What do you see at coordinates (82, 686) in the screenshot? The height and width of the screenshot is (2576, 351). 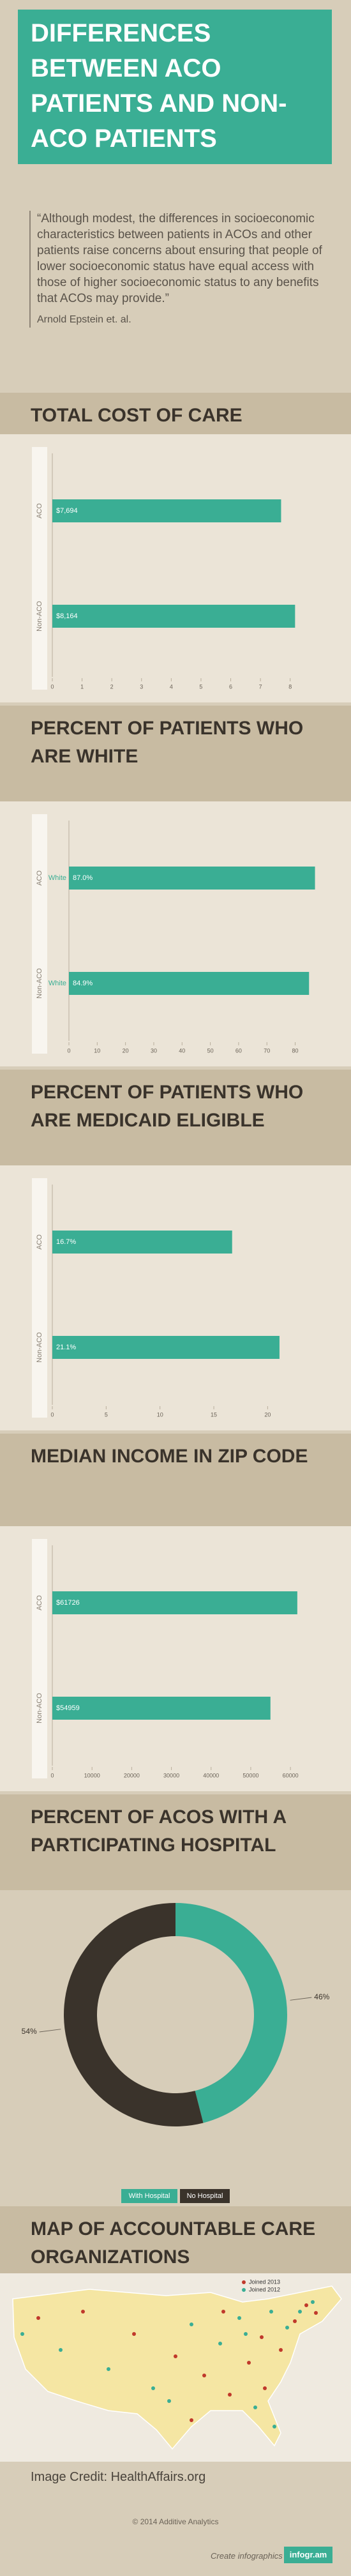 I see `x-tick-label: 1` at bounding box center [82, 686].